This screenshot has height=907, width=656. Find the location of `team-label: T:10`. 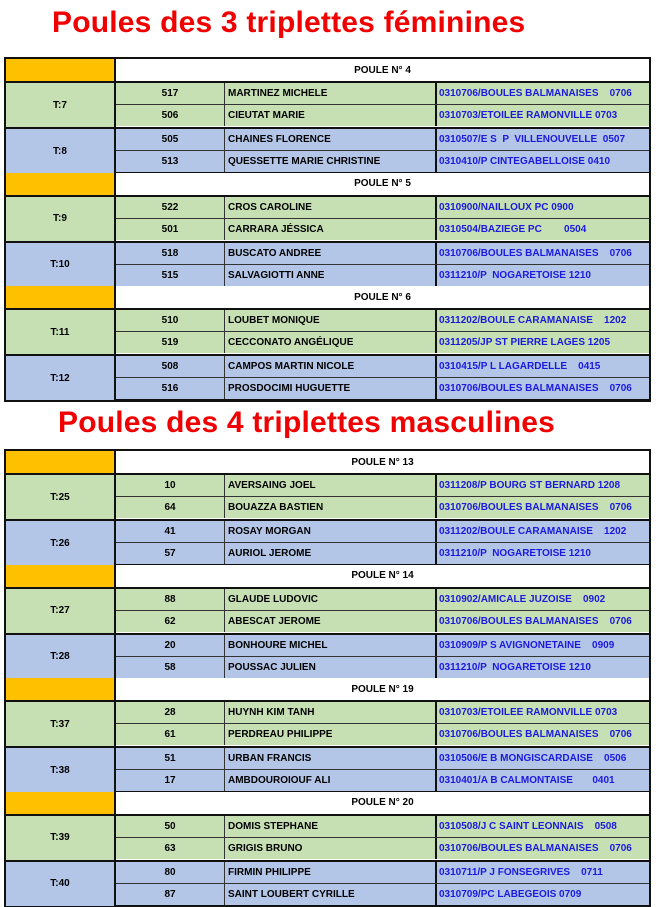

team-label: T:10 is located at coordinates (61, 264).